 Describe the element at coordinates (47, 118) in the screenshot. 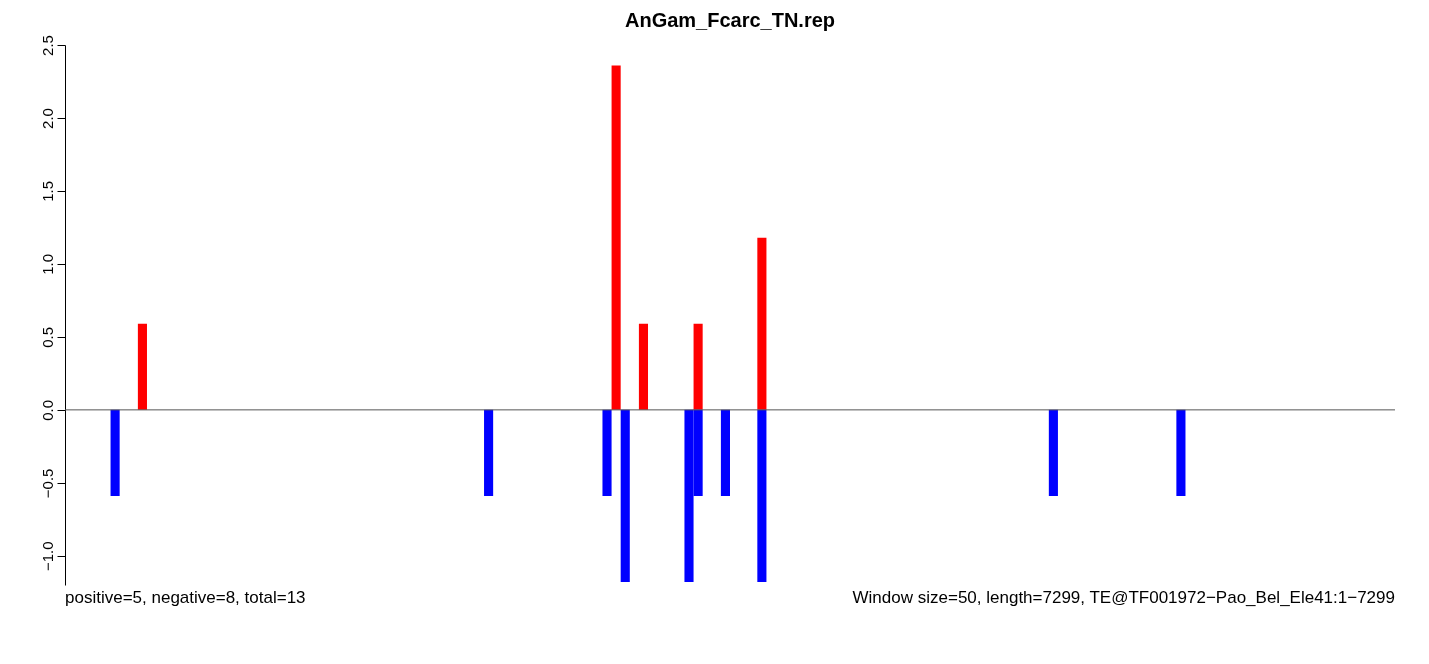

I see `y-tick-label: 2.0` at that location.